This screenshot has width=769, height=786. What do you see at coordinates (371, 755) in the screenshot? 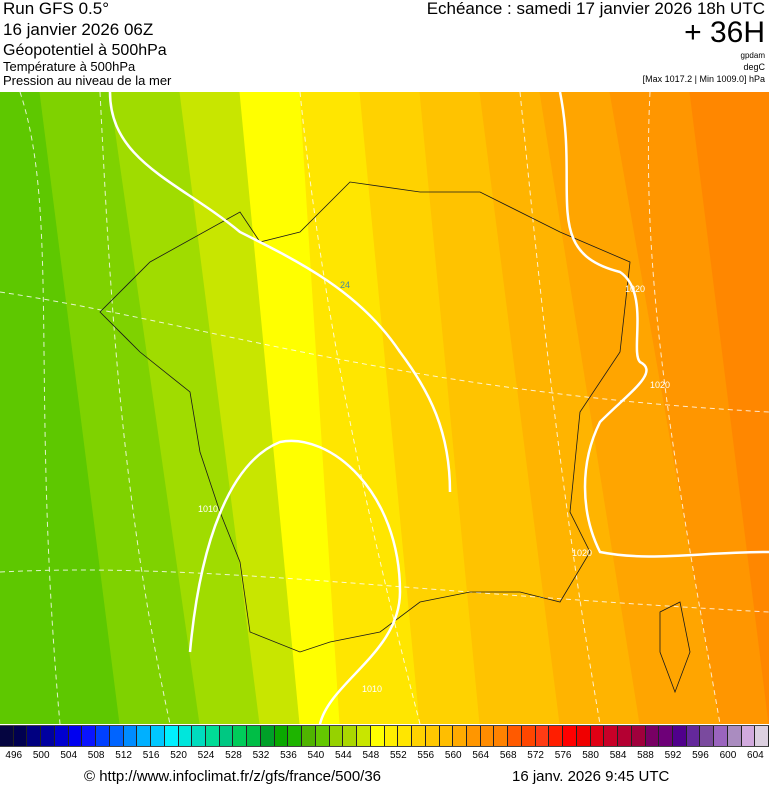
I see `colorbar-label: 548` at bounding box center [371, 755].